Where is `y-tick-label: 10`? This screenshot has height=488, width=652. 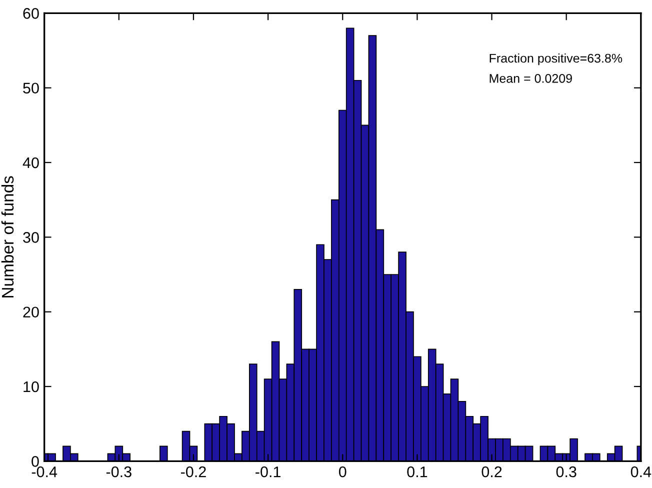 y-tick-label: 10 is located at coordinates (31, 386).